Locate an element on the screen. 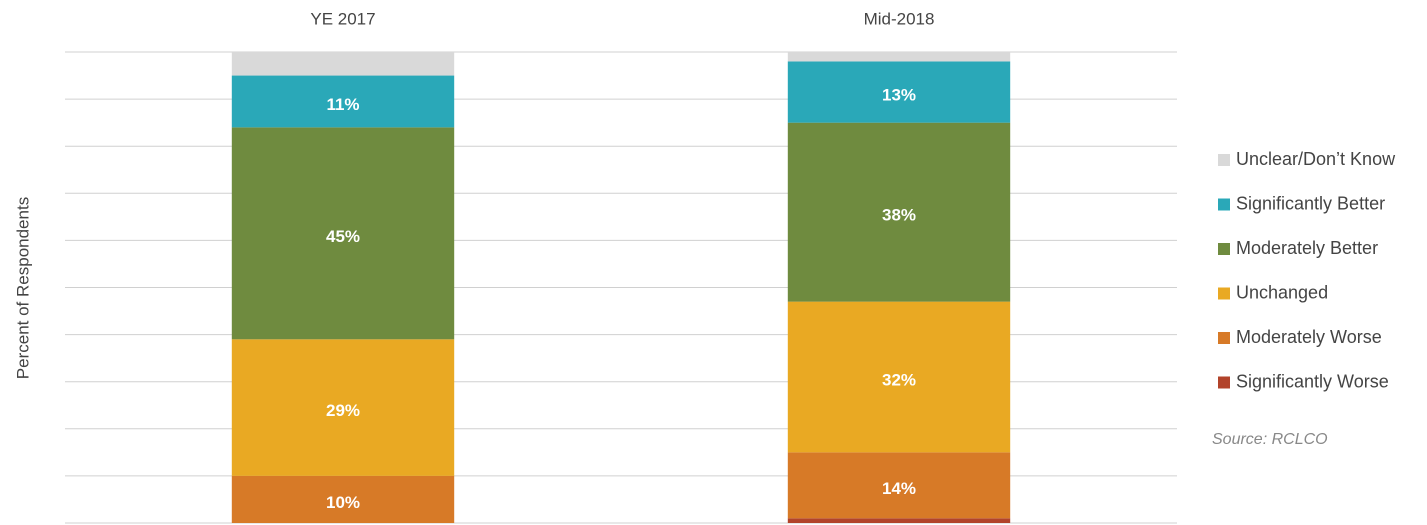 This screenshot has height=525, width=1427. data-label: 38% is located at coordinates (899, 215).